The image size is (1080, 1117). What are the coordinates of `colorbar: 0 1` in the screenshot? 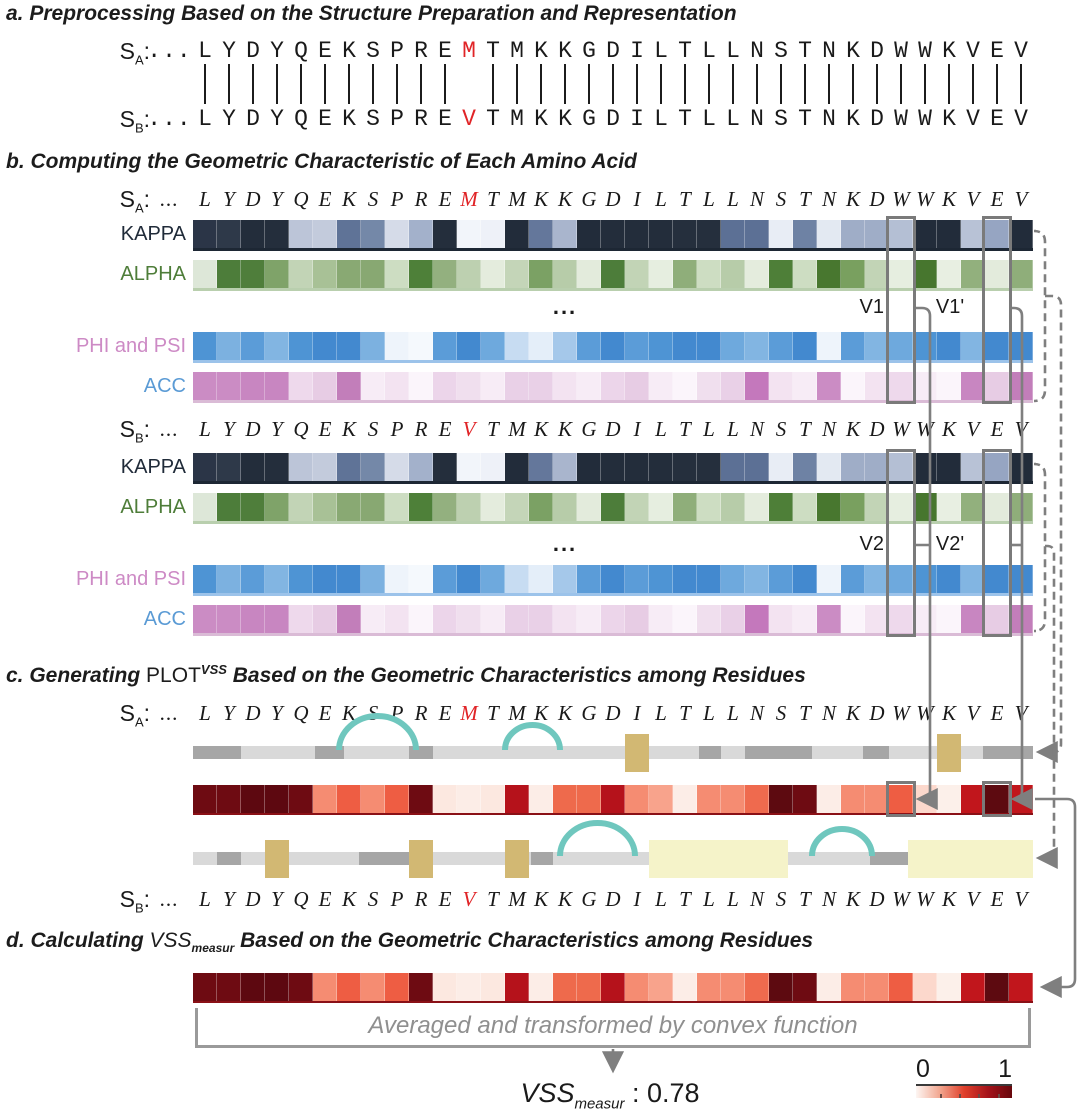 It's located at (964, 1077).